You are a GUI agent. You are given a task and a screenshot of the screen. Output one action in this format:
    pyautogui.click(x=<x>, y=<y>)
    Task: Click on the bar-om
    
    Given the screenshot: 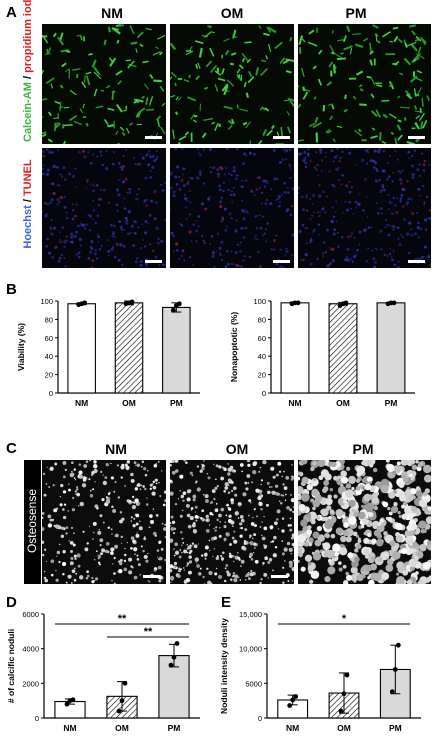 What is the action you would take?
    pyautogui.click(x=343, y=348)
    